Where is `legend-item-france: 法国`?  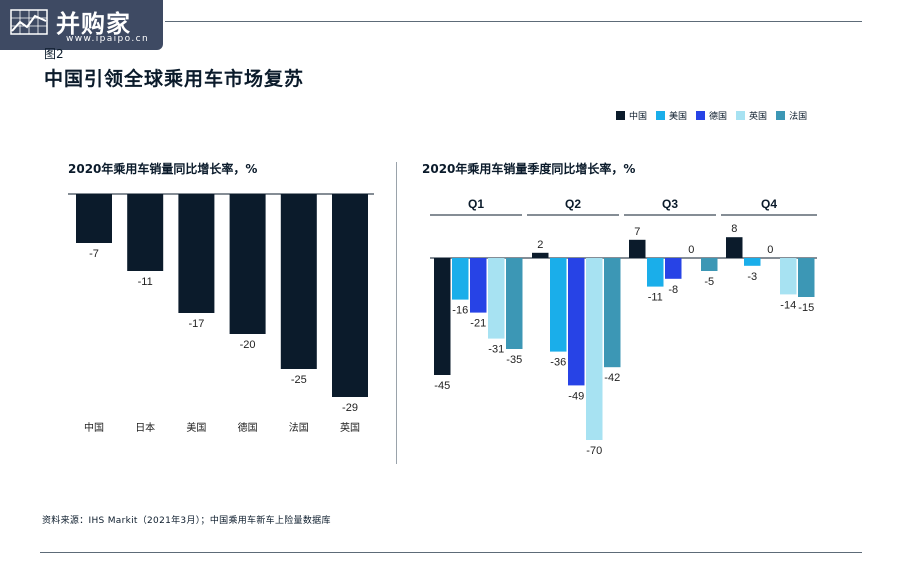
legend-item-france: 法国 is located at coordinates (791, 115).